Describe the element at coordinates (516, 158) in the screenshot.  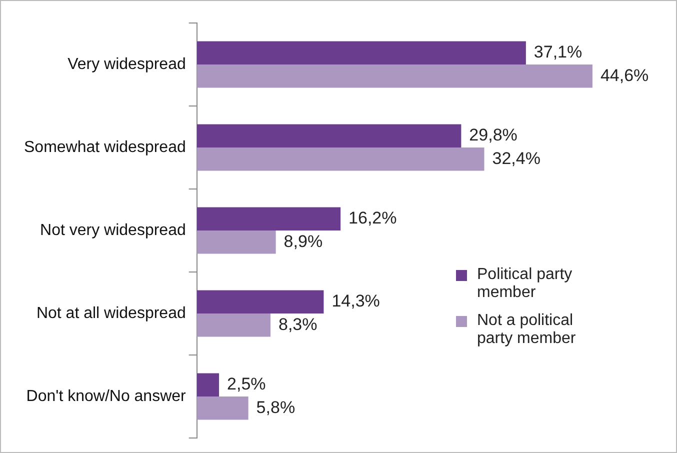
I see `data-label: 32,4%` at that location.